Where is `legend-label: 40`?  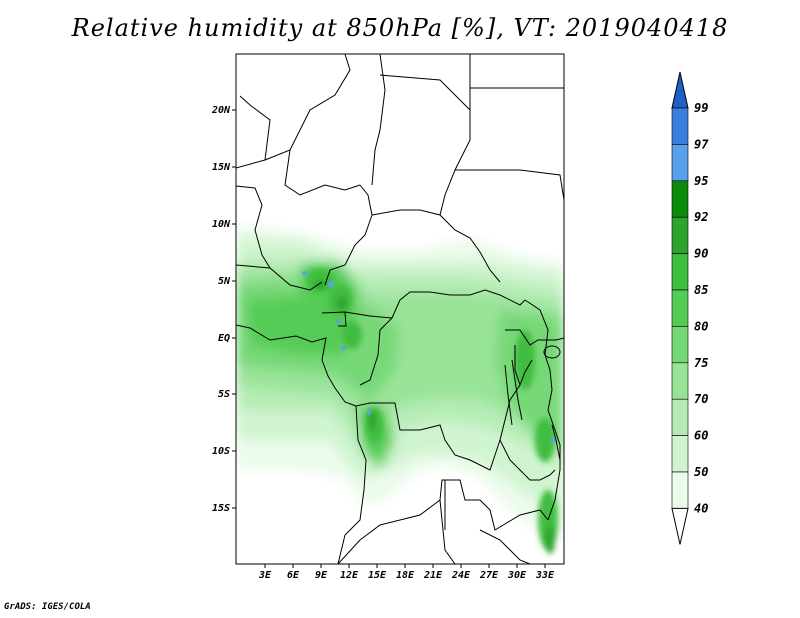
legend-label: 40 is located at coordinates (701, 508).